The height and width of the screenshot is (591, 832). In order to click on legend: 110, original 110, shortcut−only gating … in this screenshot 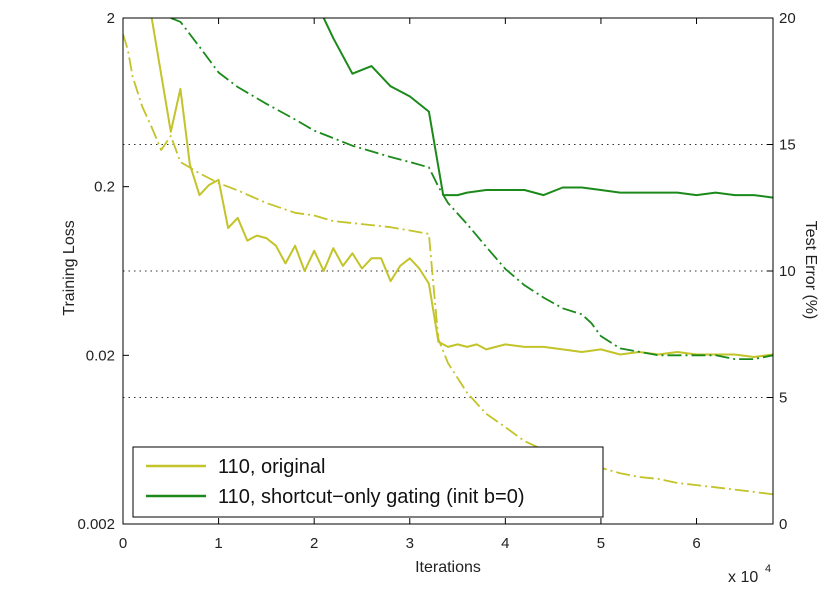, I will do `click(368, 482)`.